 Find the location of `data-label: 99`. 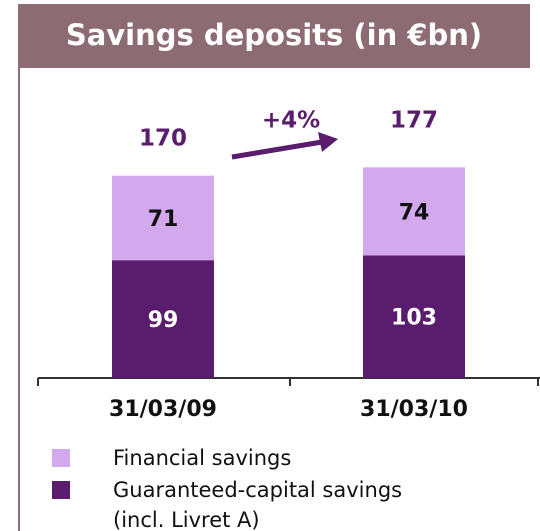

data-label: 99 is located at coordinates (163, 320).